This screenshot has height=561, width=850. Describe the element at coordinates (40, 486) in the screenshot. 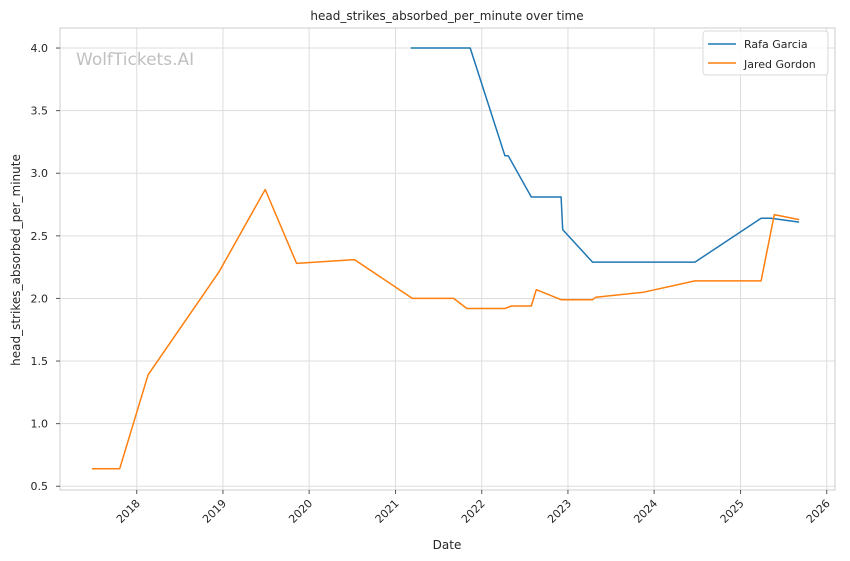

I see `y-tick-label: 0.5` at that location.